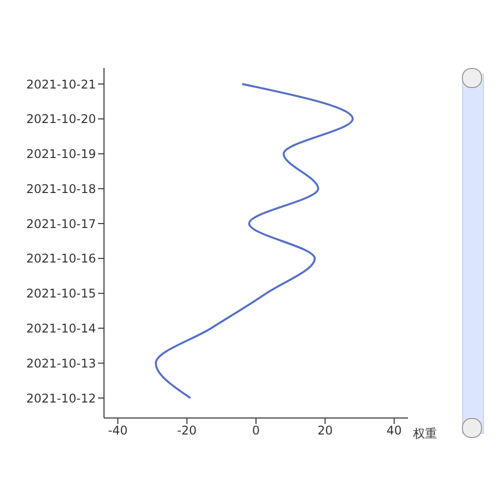 This screenshot has width=500, height=500. I want to click on y-tick-label: 2021-10-15, so click(61, 293).